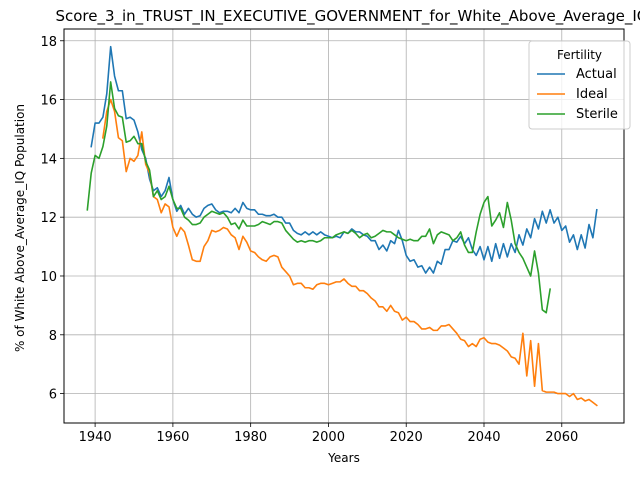  What do you see at coordinates (48, 101) in the screenshot?
I see `y-tick-label: 16` at bounding box center [48, 101].